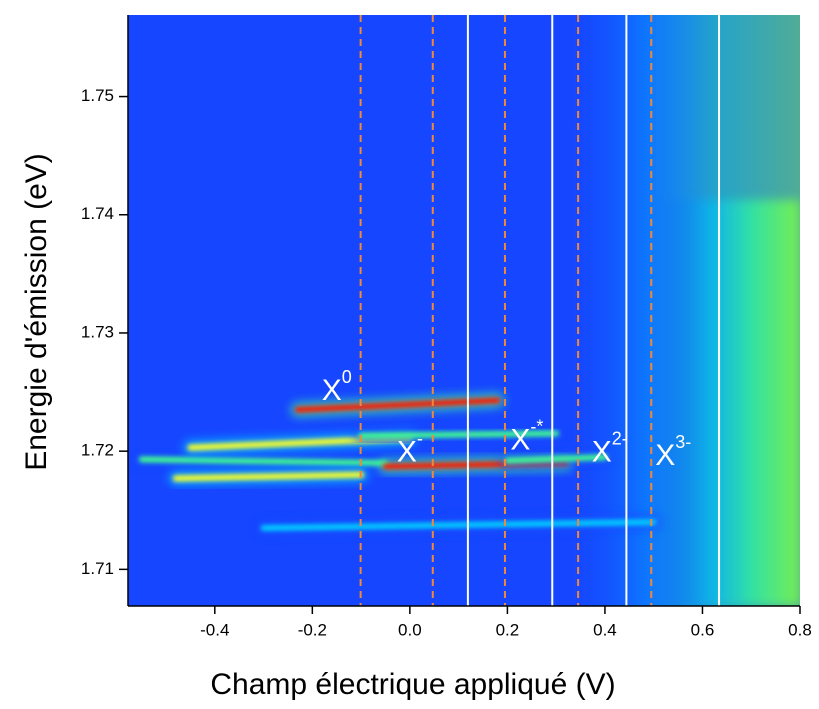 The height and width of the screenshot is (709, 819). I want to click on y-tick-label: 1.73, so click(97, 331).